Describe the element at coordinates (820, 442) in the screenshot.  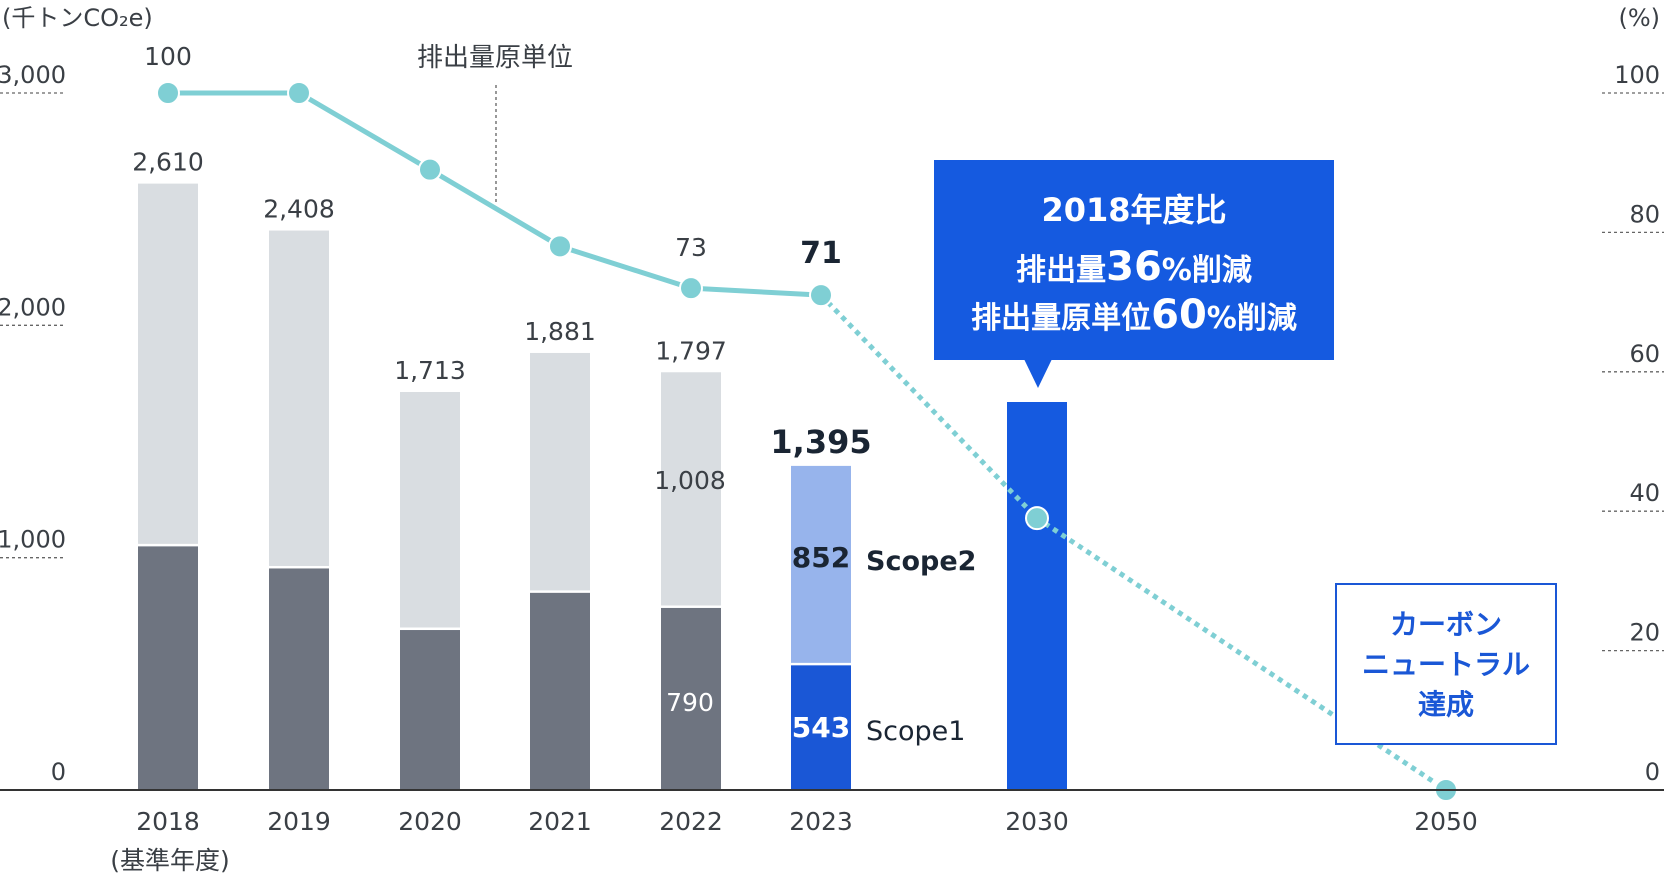
I see `bar-total-label: 1,395` at that location.